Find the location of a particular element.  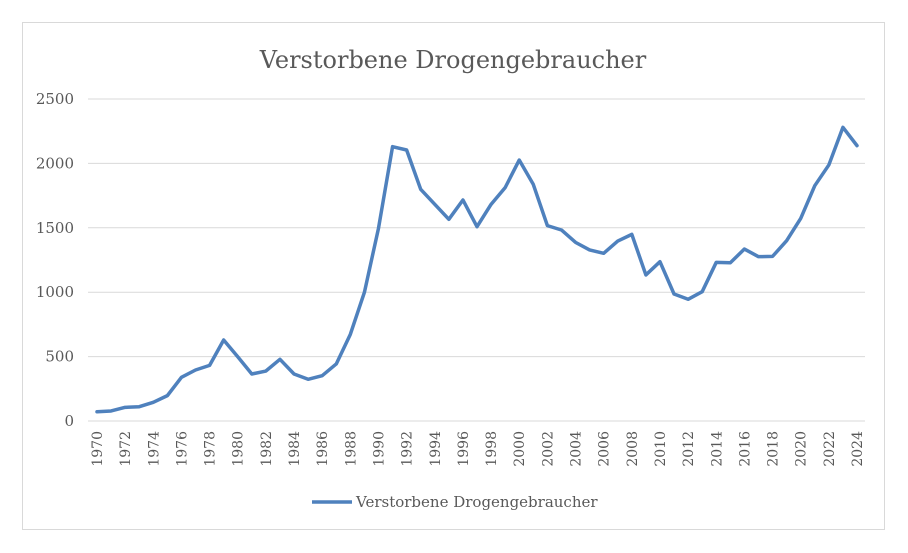

x-tick-label: 1996 is located at coordinates (464, 449).